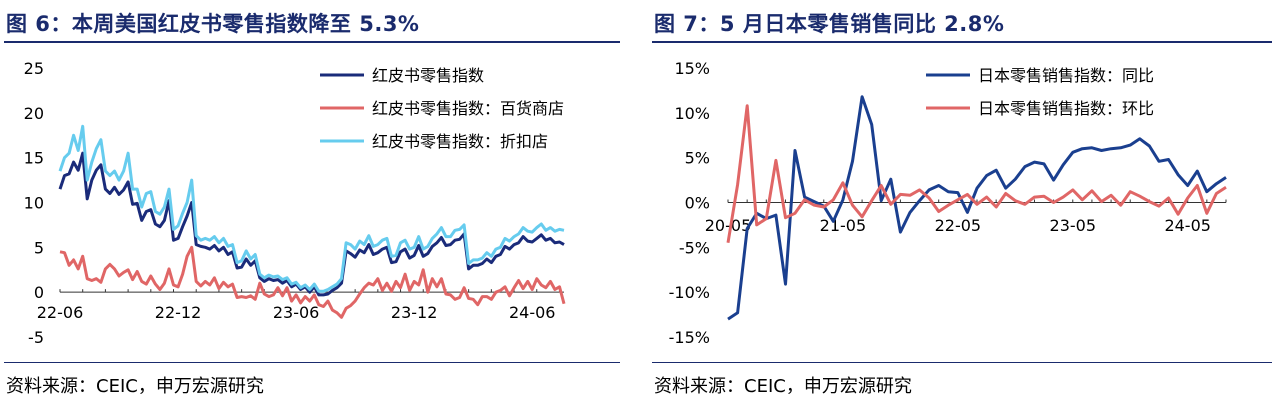  I want to click on x-tick-label: 22-06, so click(60, 312).